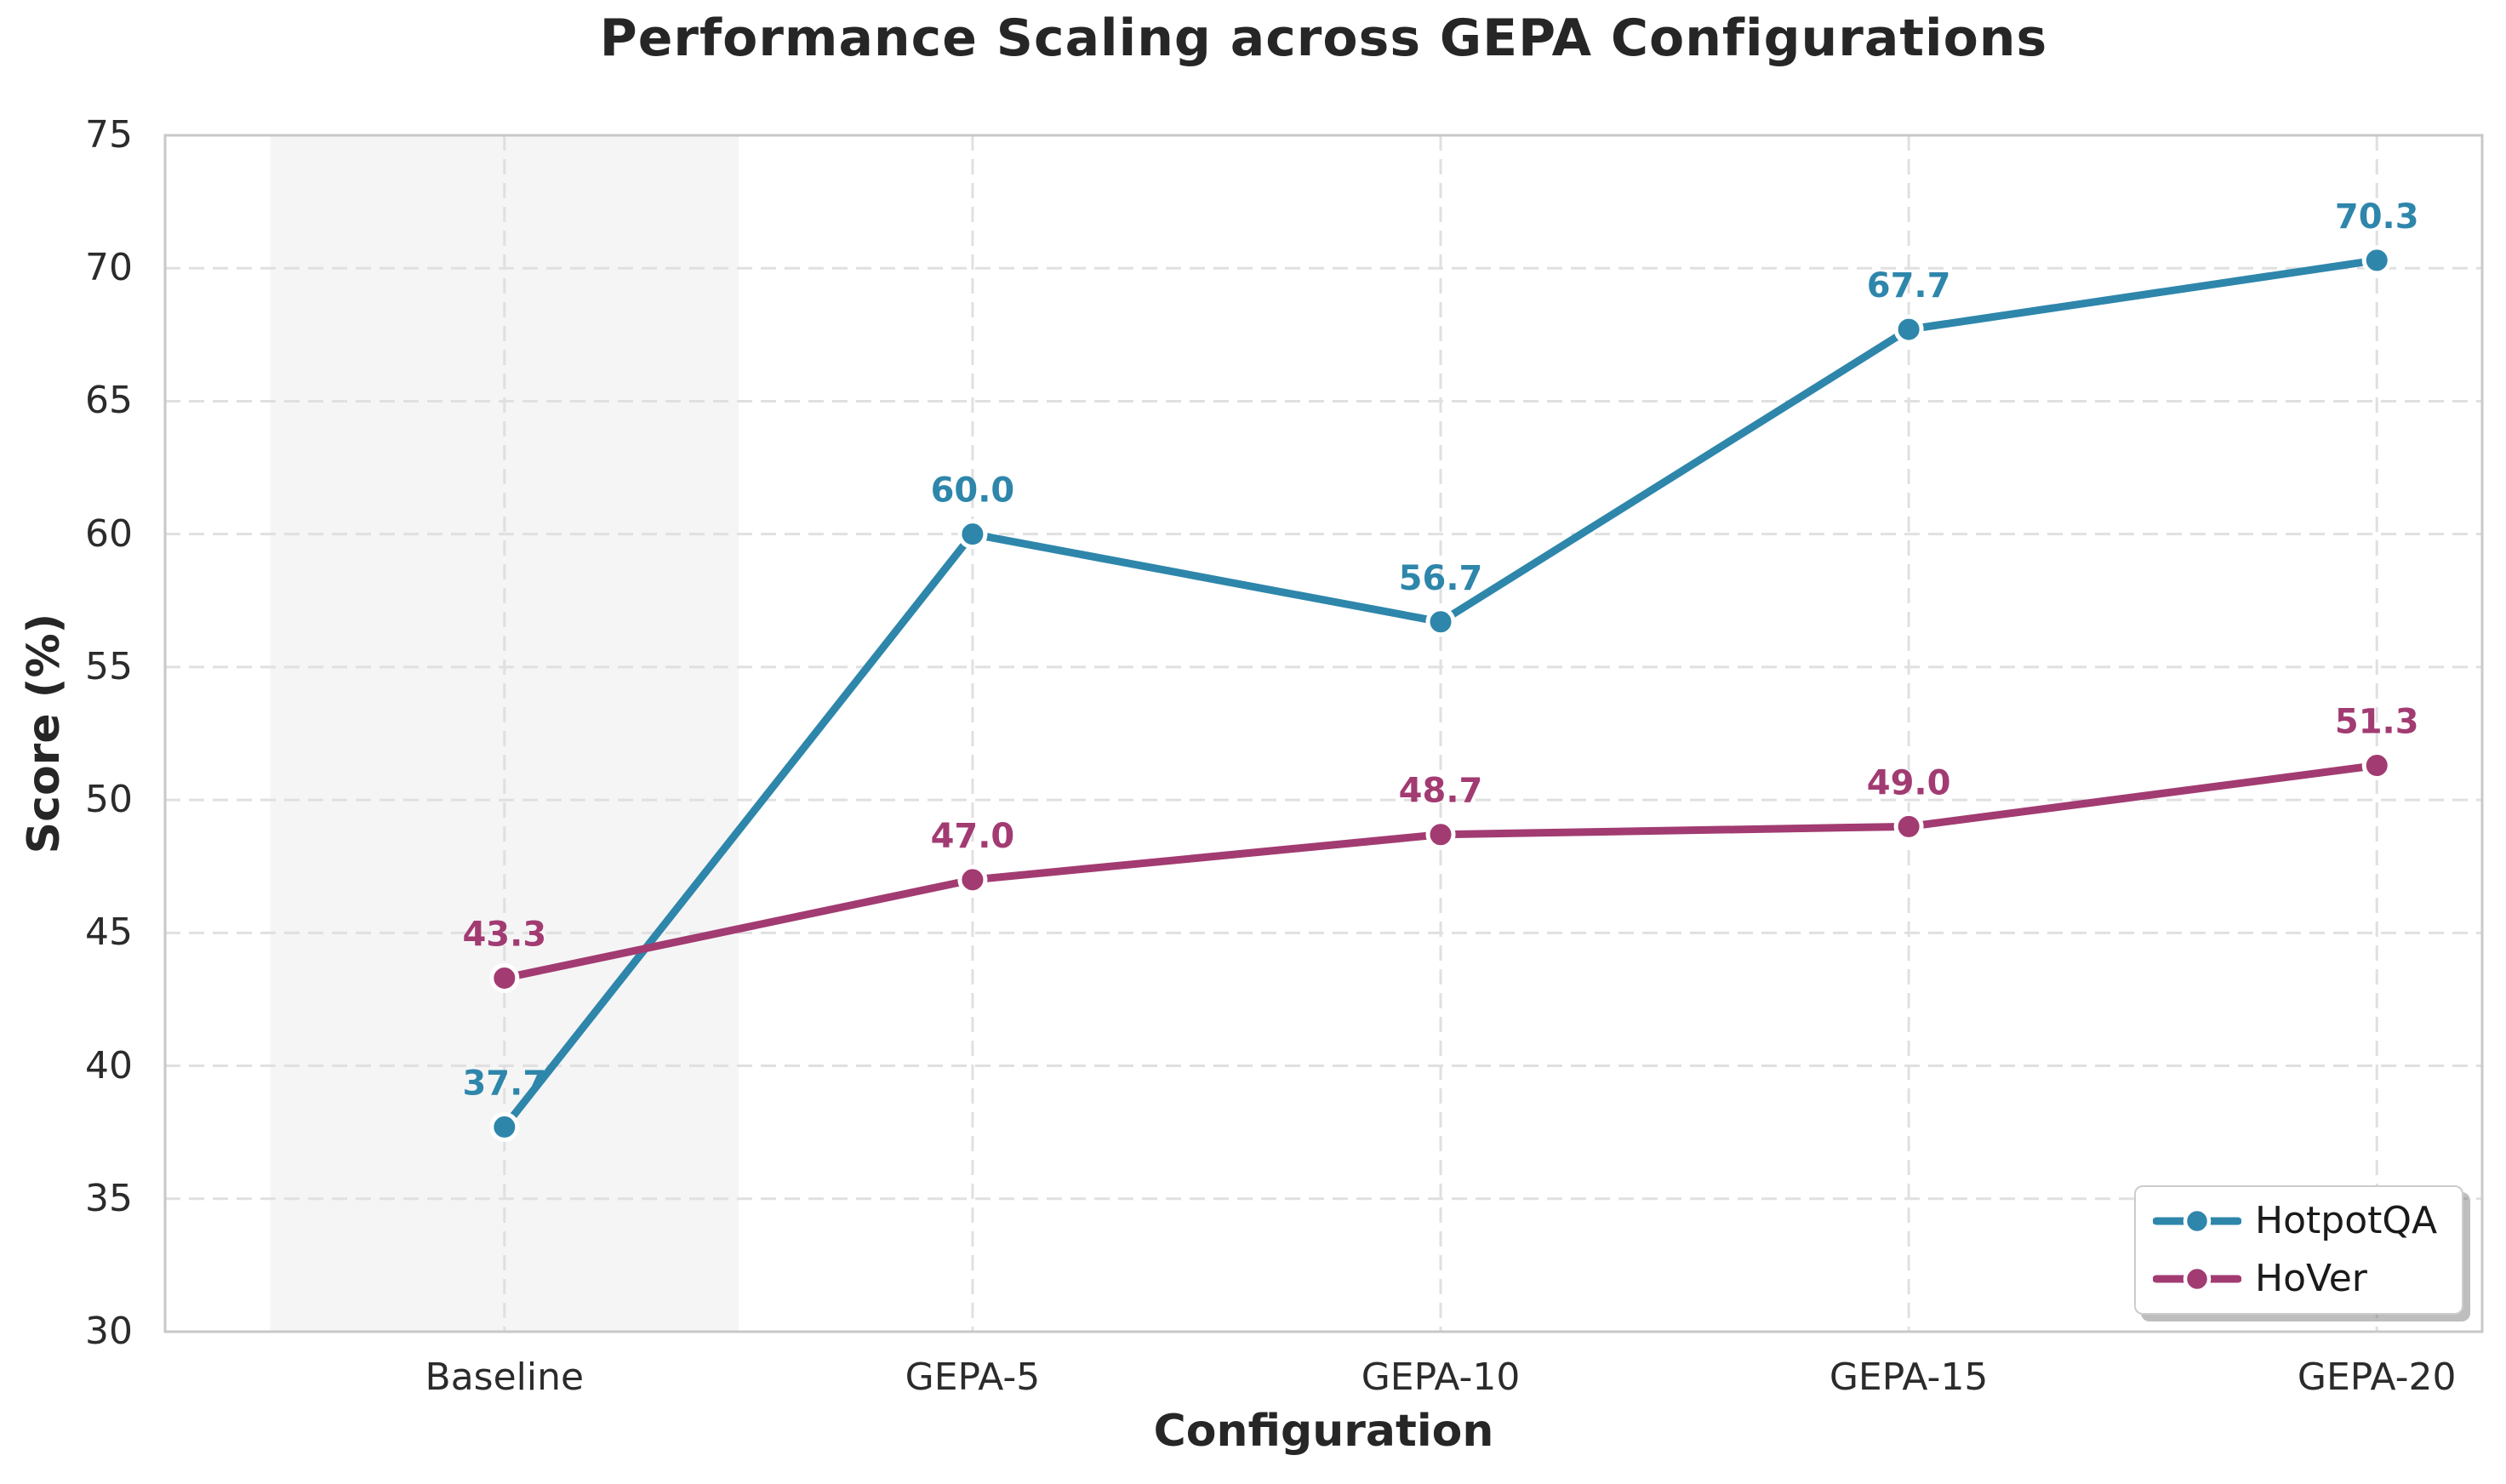  I want to click on y-tick-label: 35, so click(109, 1198).